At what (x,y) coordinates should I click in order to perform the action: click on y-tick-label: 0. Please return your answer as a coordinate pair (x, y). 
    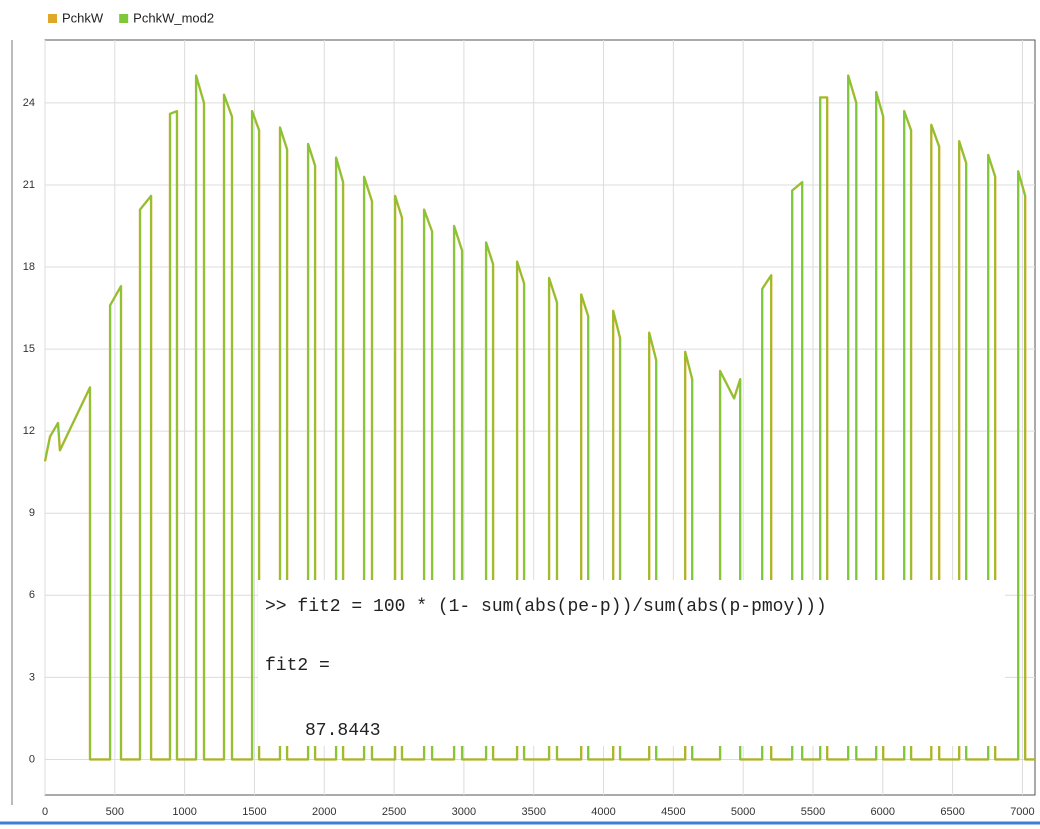
    Looking at the image, I should click on (32, 759).